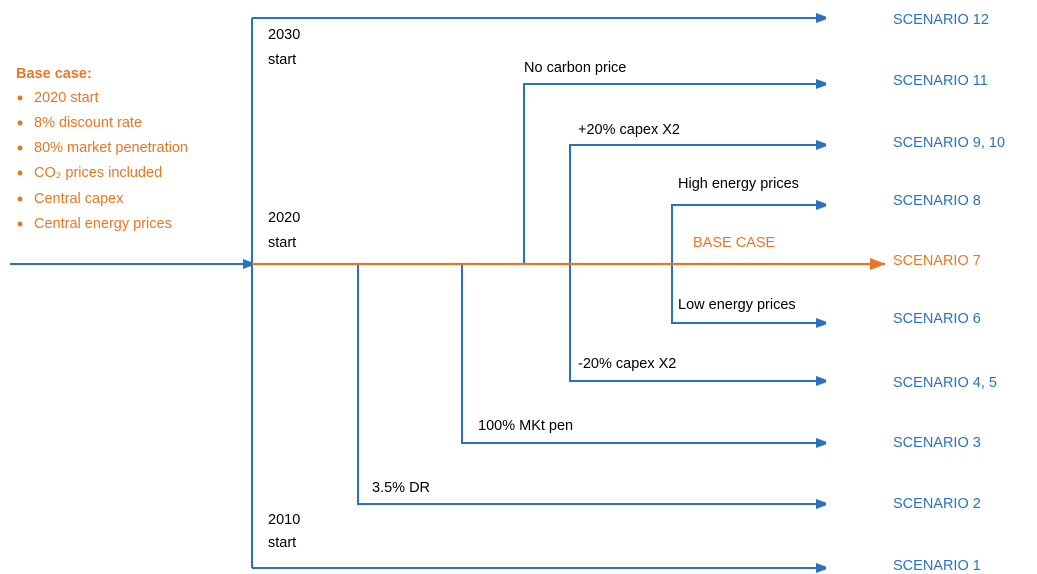 Image resolution: width=1037 pixels, height=574 pixels. I want to click on branch-label: -20% capex X2, so click(627, 364).